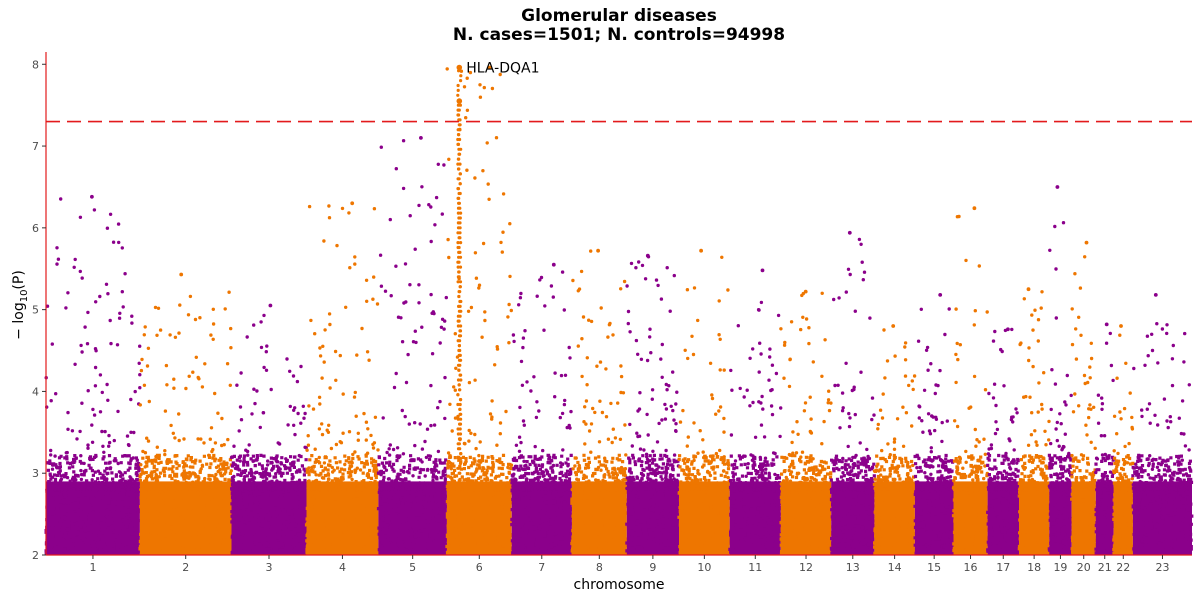  Describe the element at coordinates (599, 504) in the screenshot. I see `chromosome-8-base` at that location.